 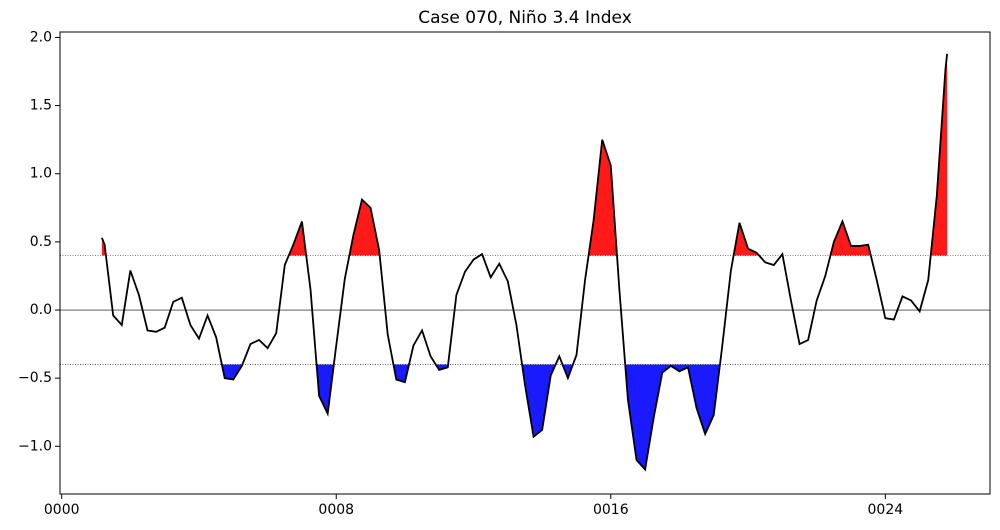 What do you see at coordinates (41, 37) in the screenshot?
I see `y-tick-label: 2.0` at bounding box center [41, 37].